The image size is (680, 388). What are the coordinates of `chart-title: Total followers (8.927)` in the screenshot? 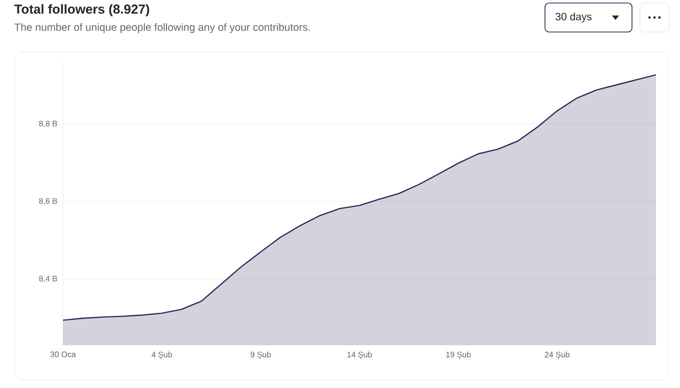 It's located at (82, 10).